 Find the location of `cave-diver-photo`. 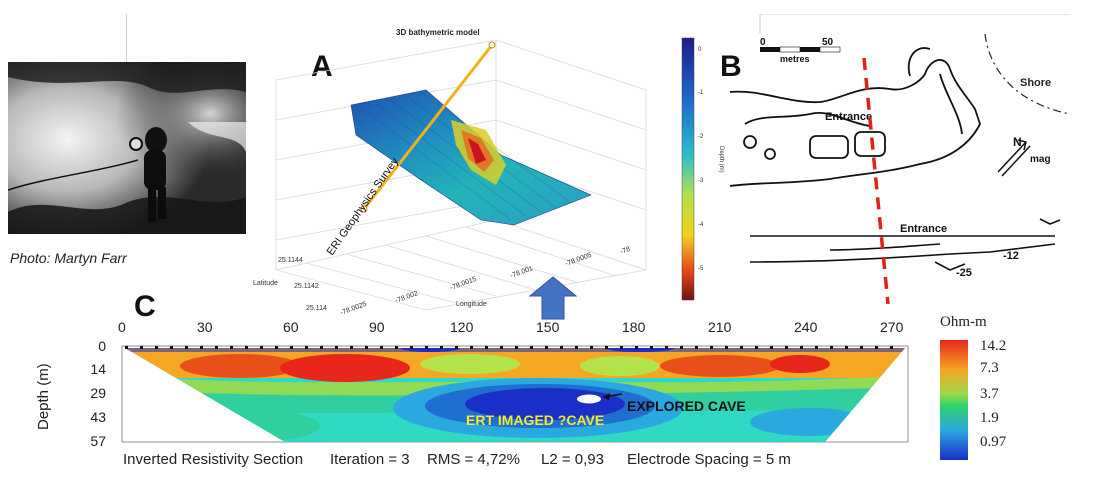

cave-diver-photo is located at coordinates (127, 148).